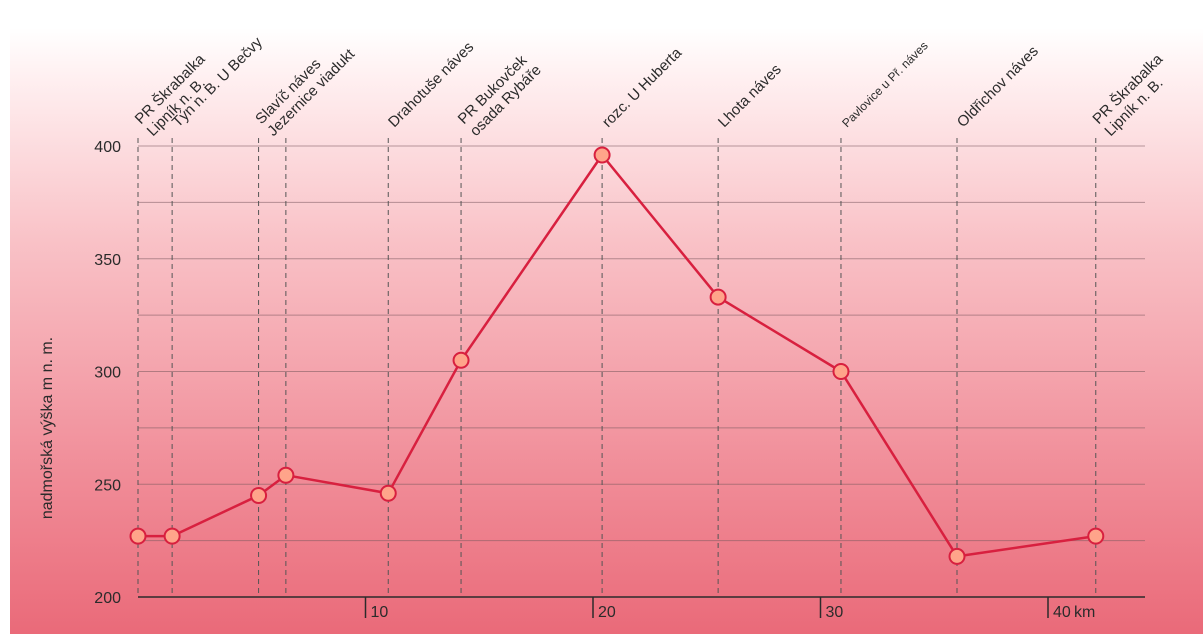  Describe the element at coordinates (107, 598) in the screenshot. I see `y-tick-label: 200` at that location.